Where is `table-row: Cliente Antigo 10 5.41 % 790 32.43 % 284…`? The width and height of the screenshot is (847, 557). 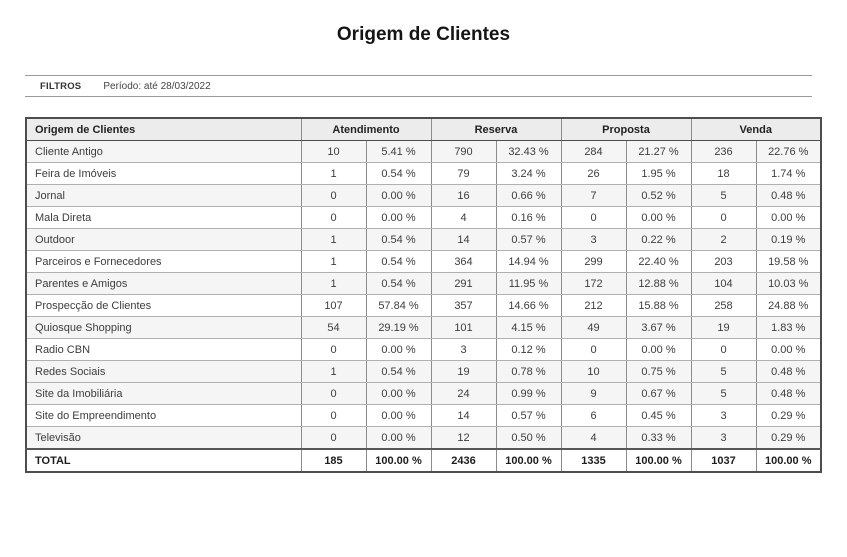
table-row: Cliente Antigo 10 5.41 % 790 32.43 % 284… is located at coordinates (423, 151).